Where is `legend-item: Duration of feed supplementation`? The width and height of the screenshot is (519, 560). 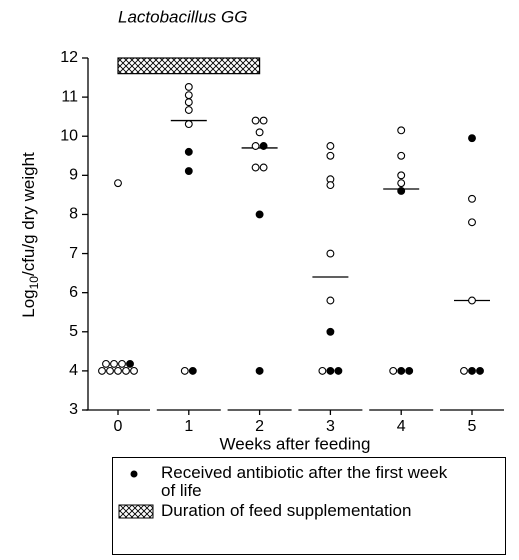
legend-item: Duration of feed supplementation is located at coordinates (309, 512).